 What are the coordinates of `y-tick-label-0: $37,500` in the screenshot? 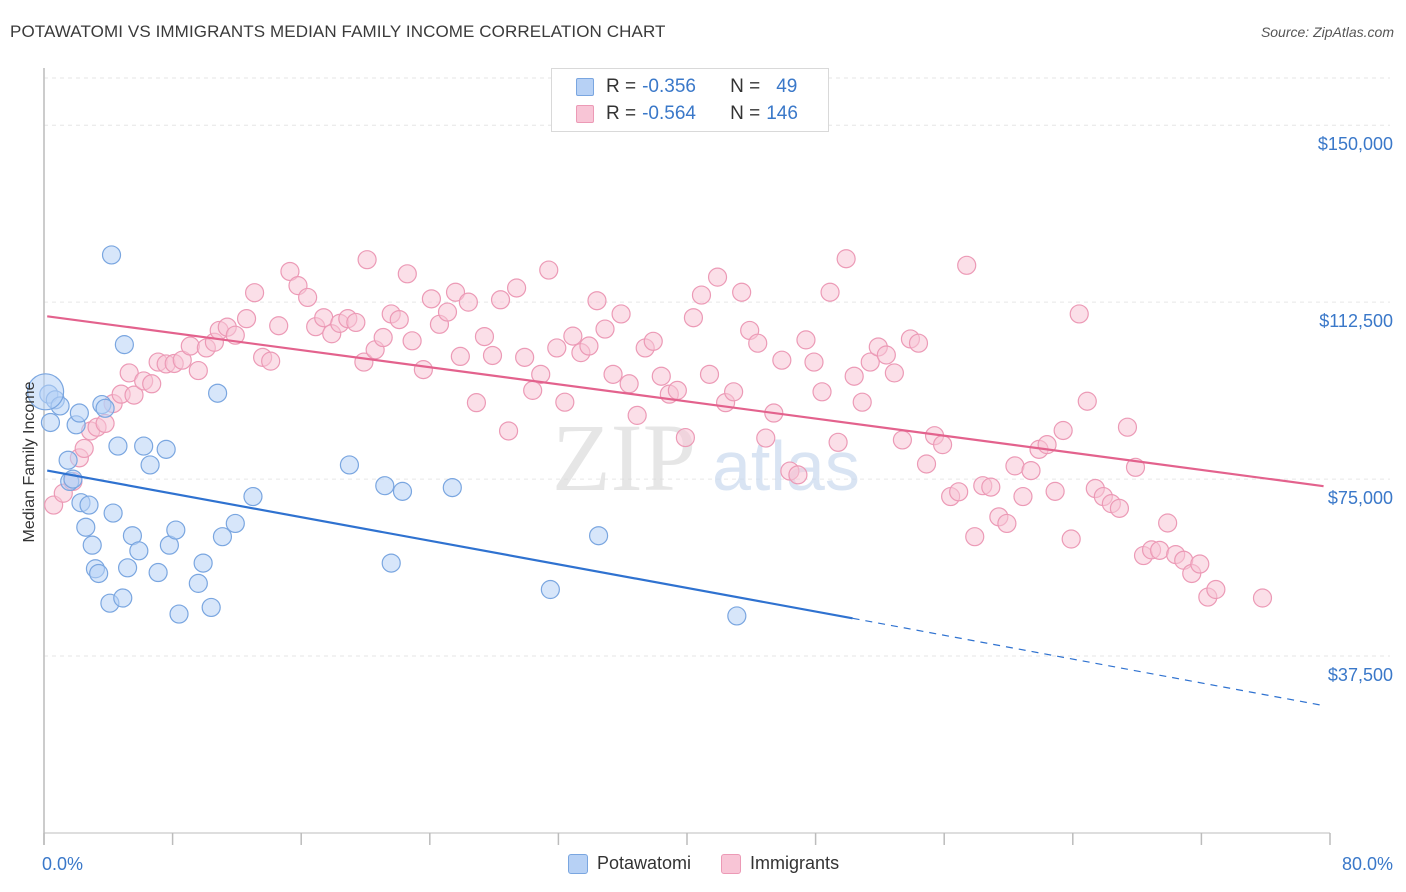 It's located at (1360, 675).